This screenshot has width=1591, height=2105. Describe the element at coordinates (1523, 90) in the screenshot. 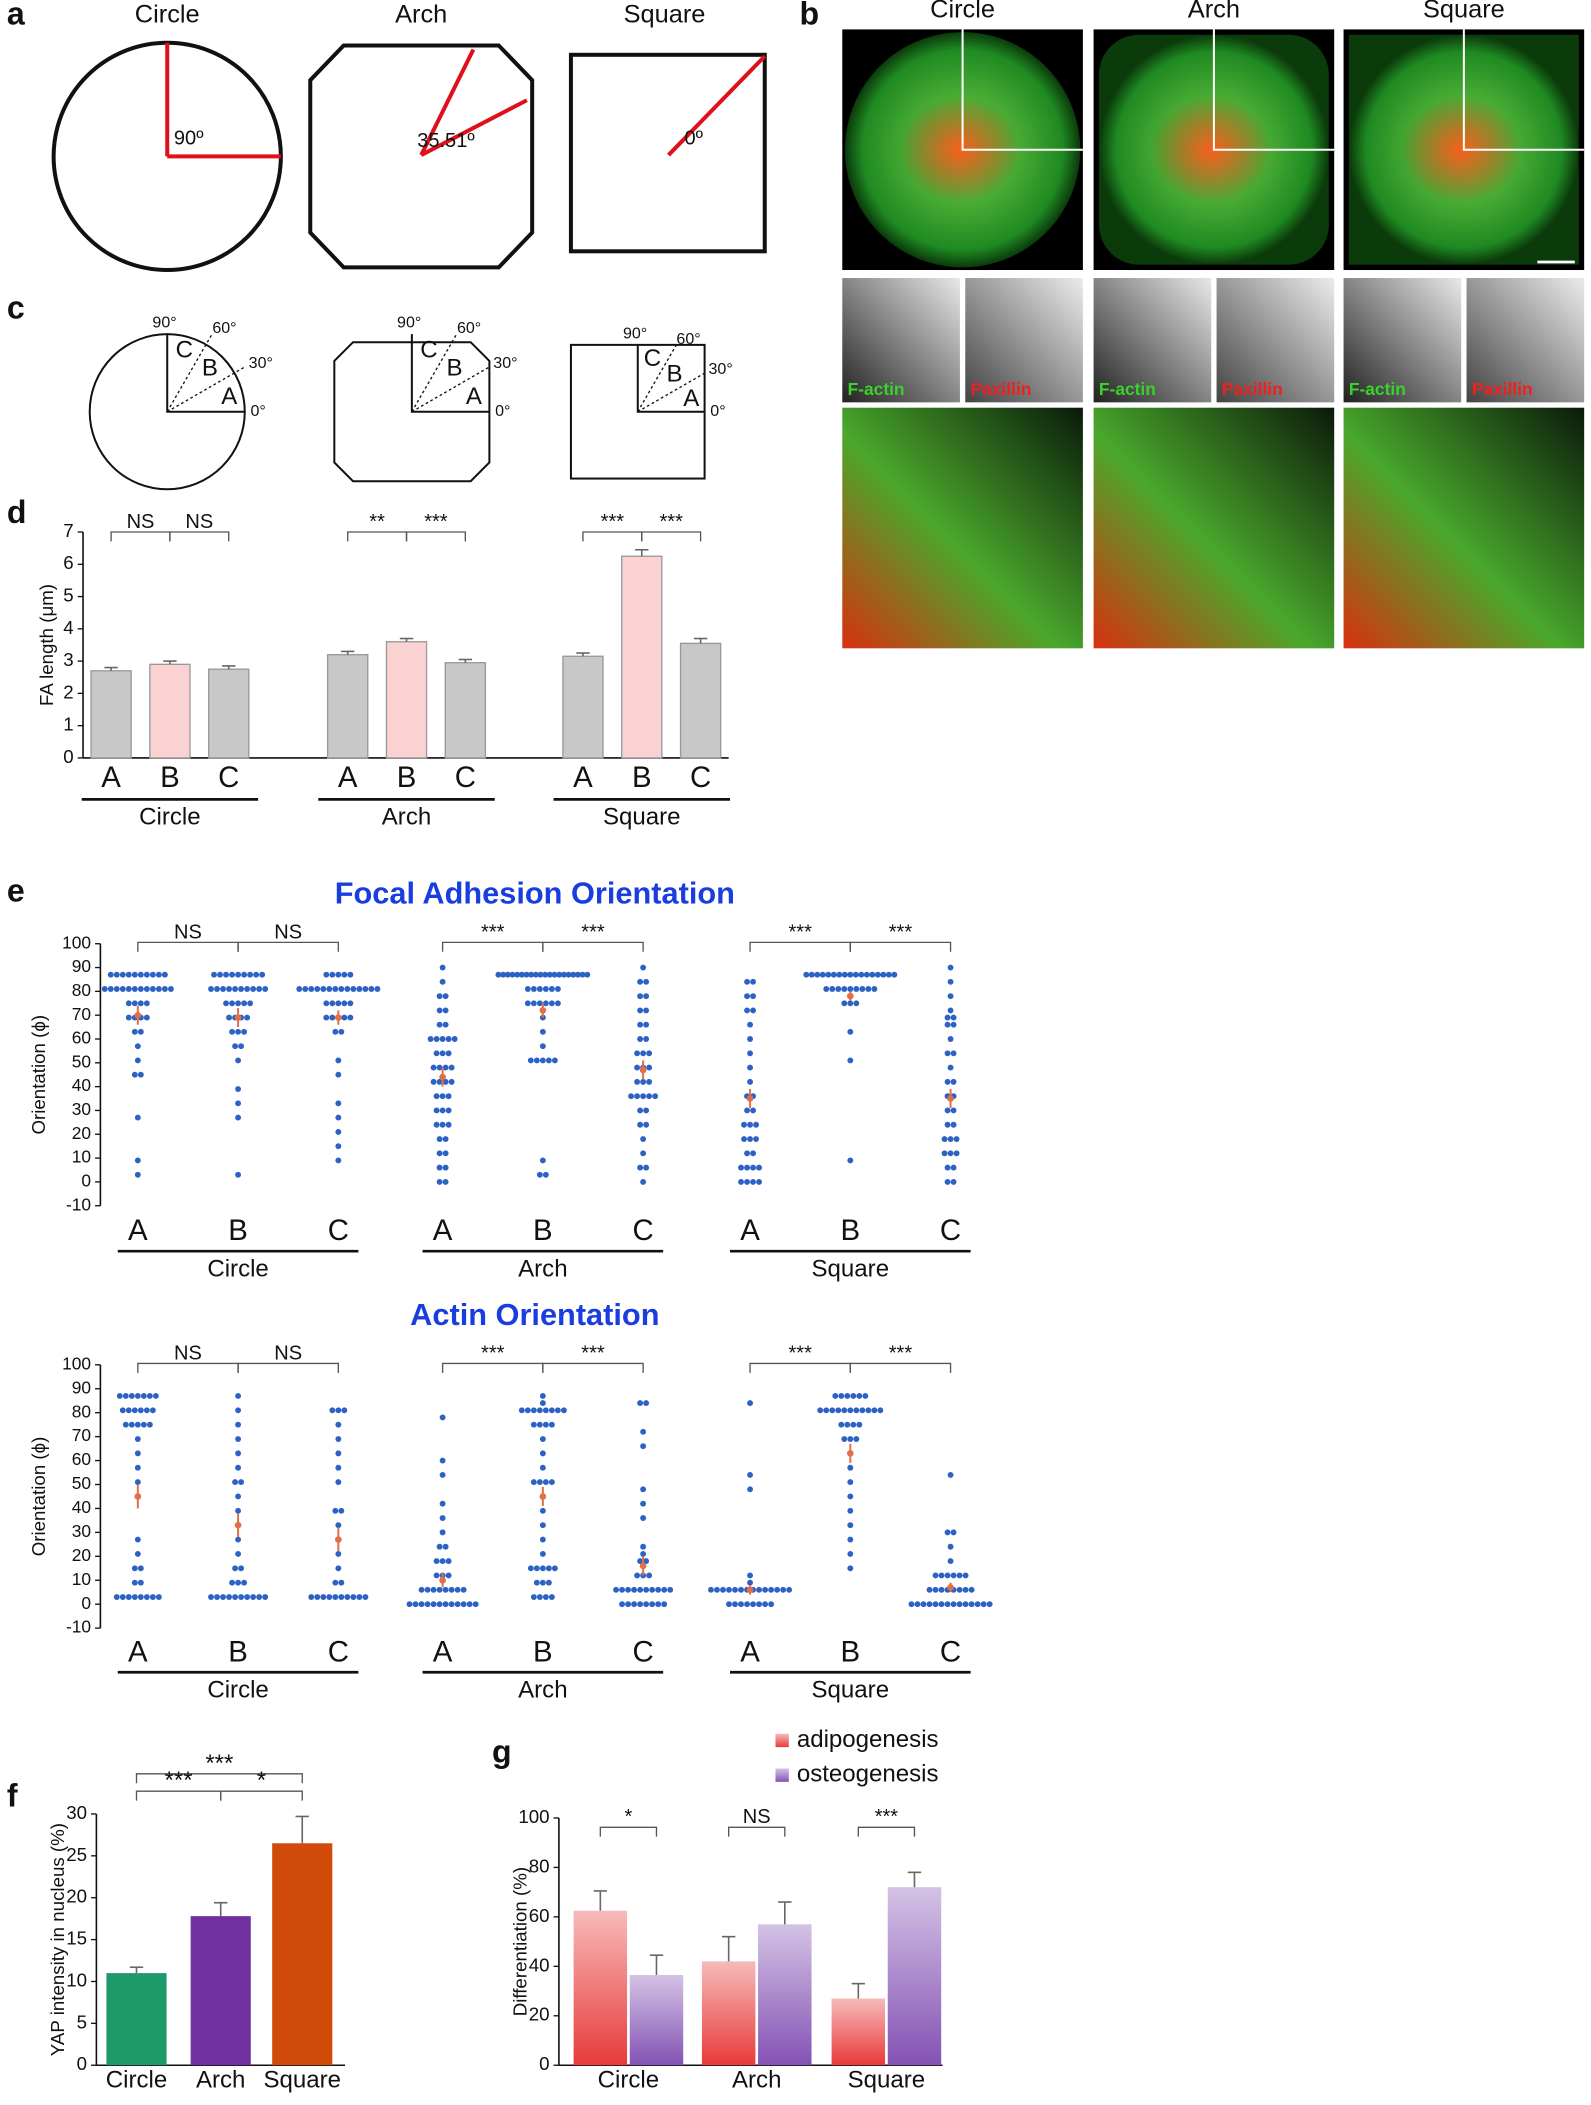

I see `crosshair` at that location.